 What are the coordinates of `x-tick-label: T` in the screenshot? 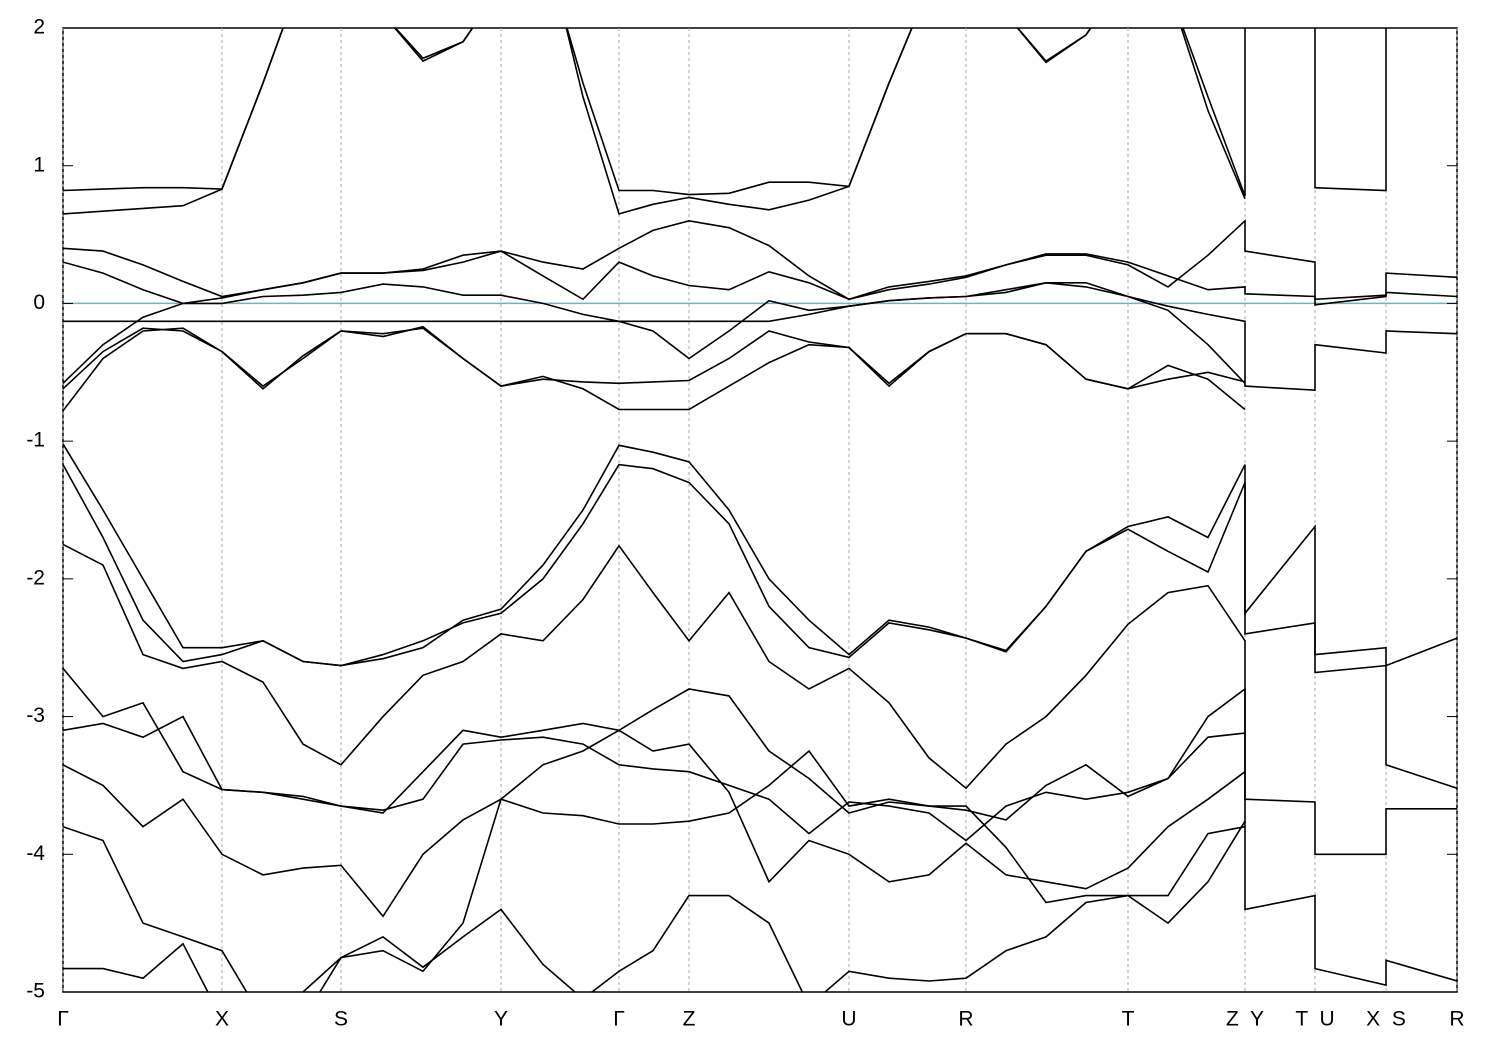 It's located at (1128, 1019).